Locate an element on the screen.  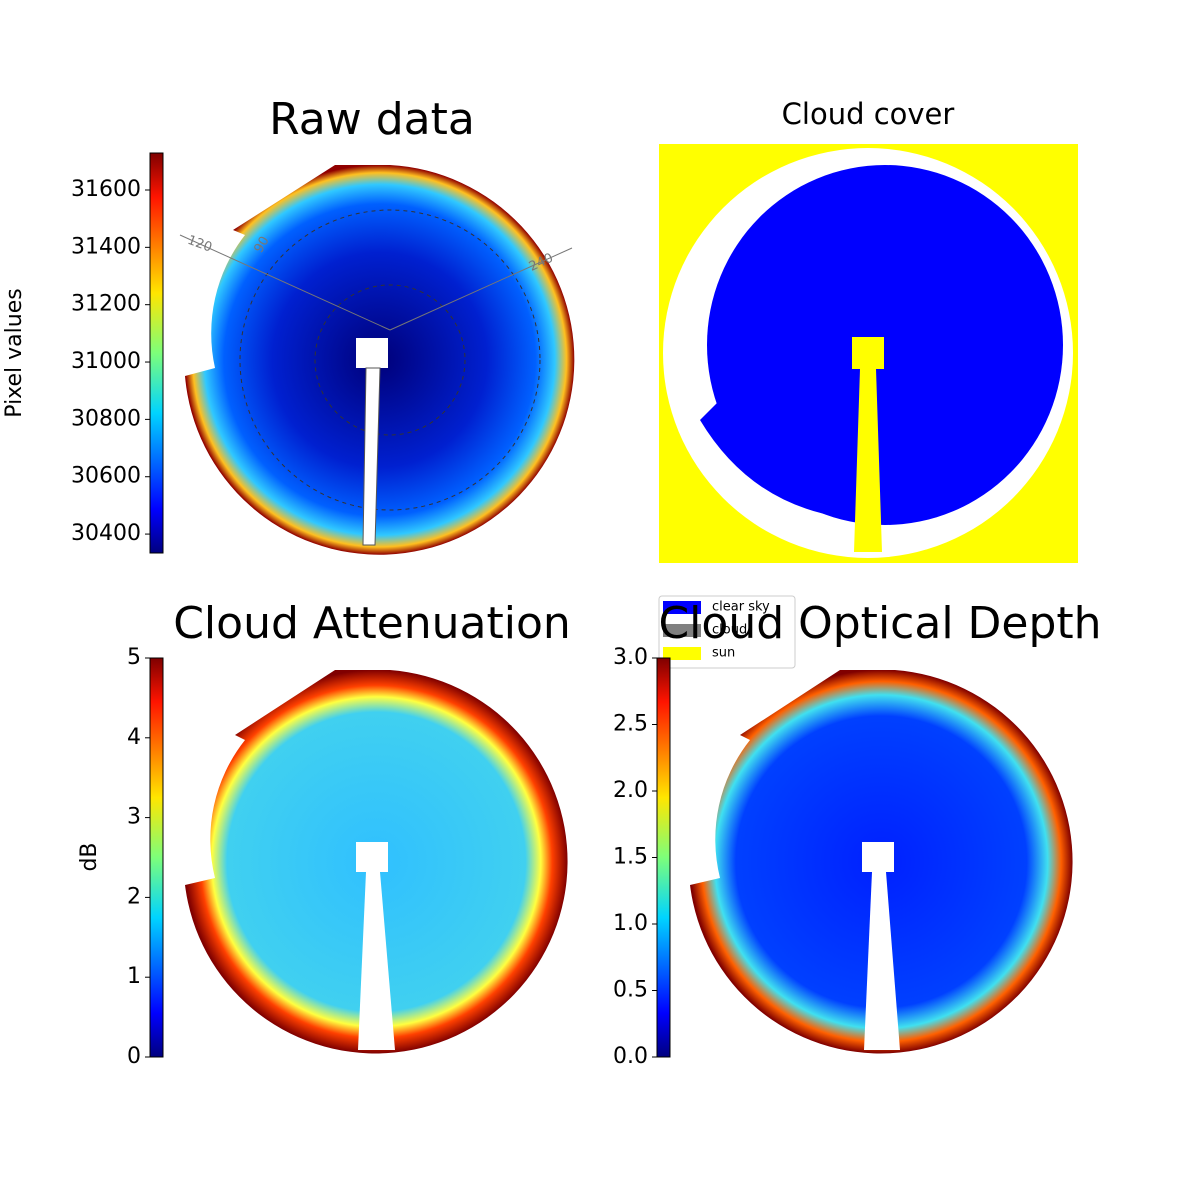
colorbar-tick-label: 30600 is located at coordinates (106, 476).